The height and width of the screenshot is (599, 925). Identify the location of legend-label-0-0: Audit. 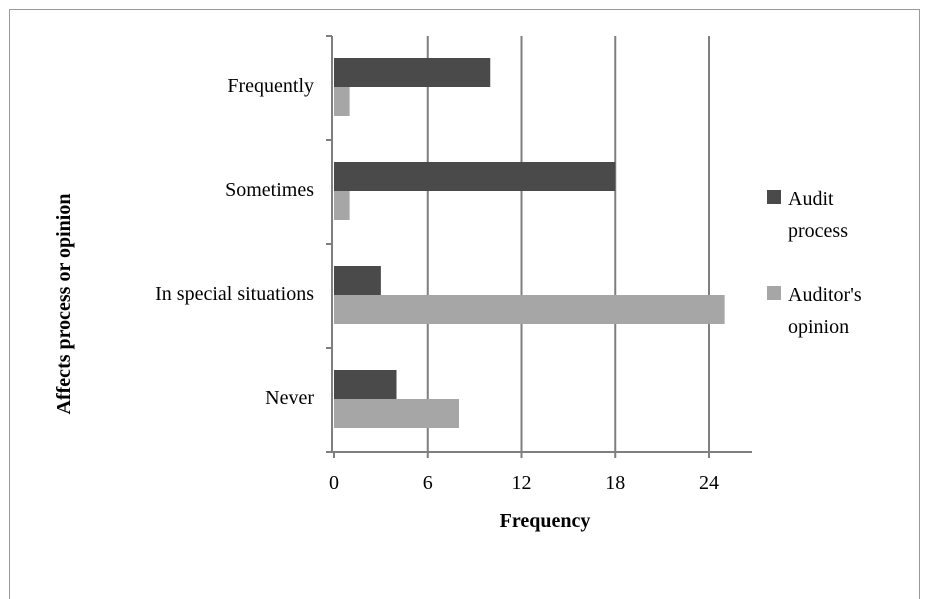
(811, 199).